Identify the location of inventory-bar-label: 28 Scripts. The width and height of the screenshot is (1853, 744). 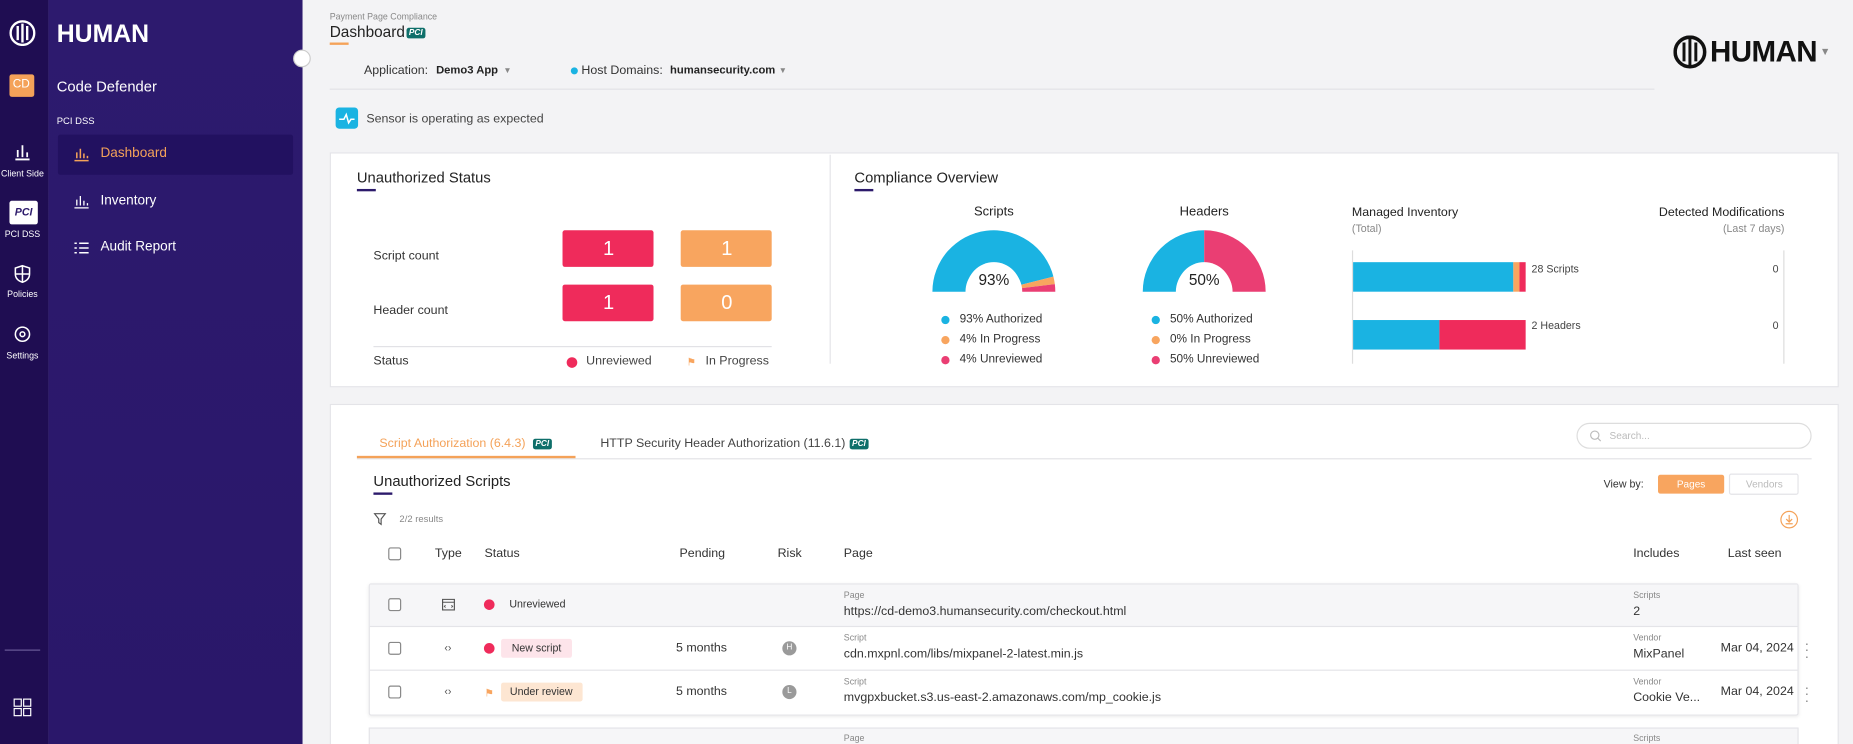
(1555, 268).